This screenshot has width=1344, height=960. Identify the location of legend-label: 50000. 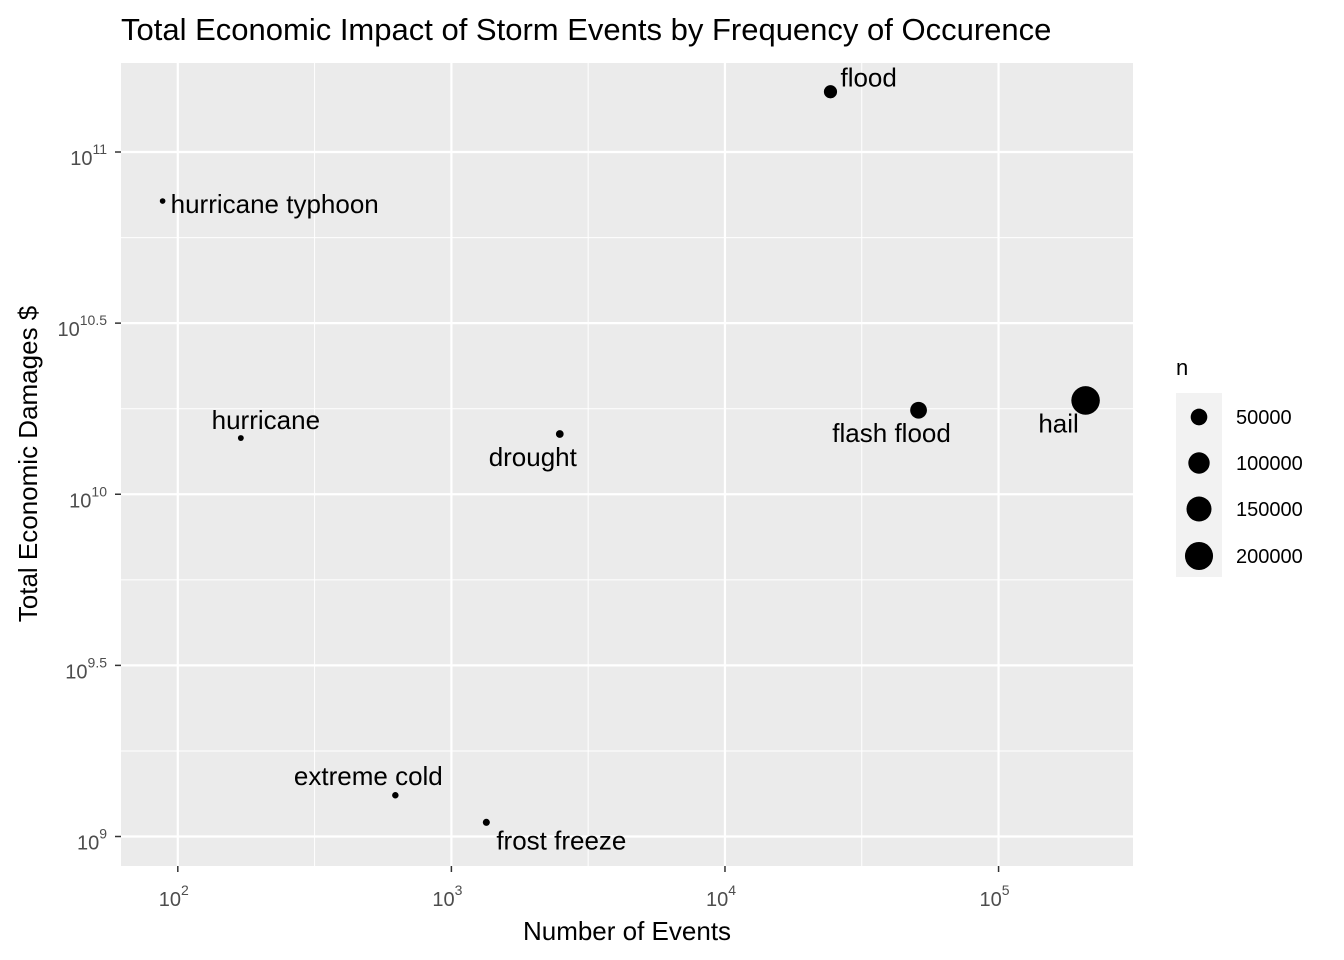
(1264, 418).